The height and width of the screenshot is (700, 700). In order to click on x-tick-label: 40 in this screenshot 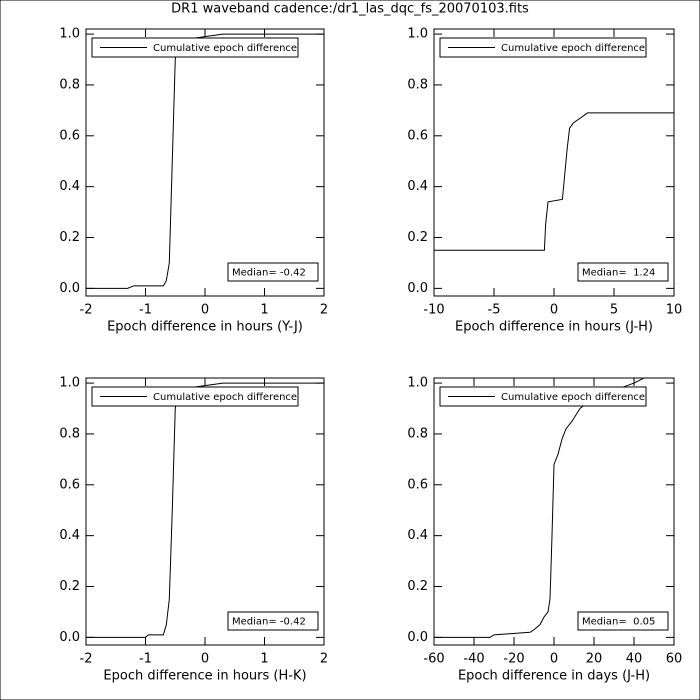, I will do `click(634, 659)`.